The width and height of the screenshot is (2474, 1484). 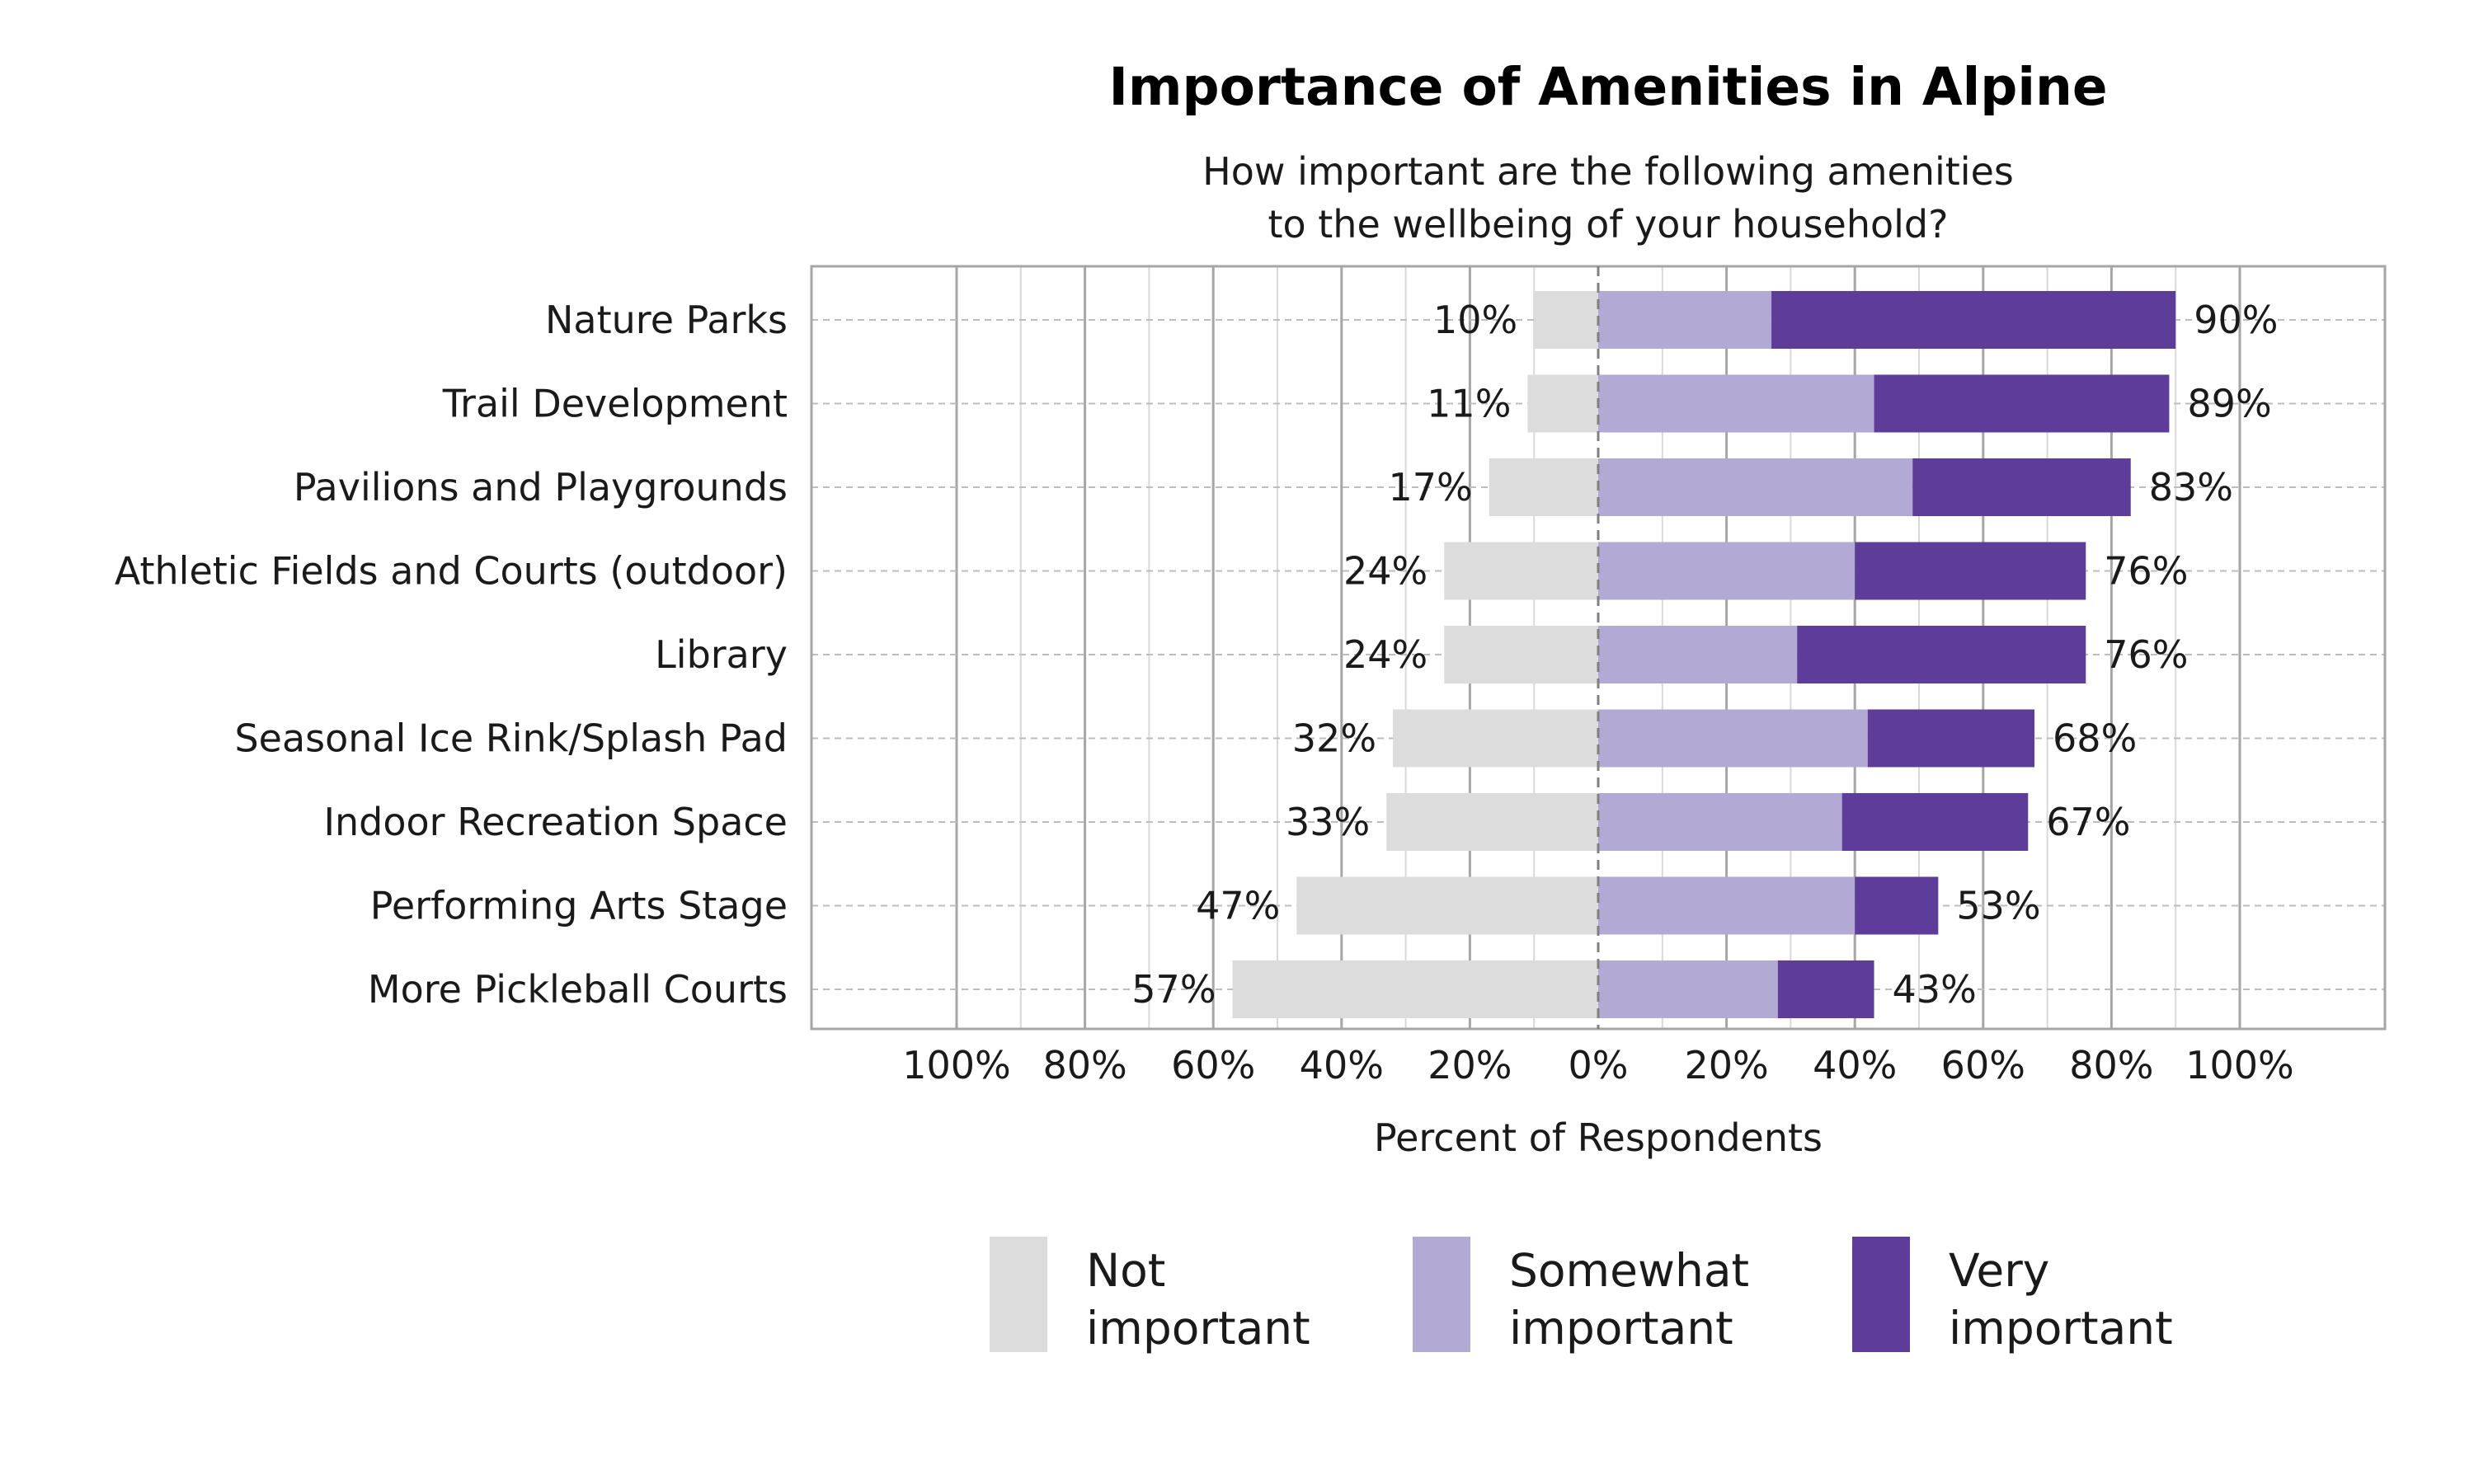 What do you see at coordinates (1935, 989) in the screenshot?
I see `data-label-positive: 43%` at bounding box center [1935, 989].